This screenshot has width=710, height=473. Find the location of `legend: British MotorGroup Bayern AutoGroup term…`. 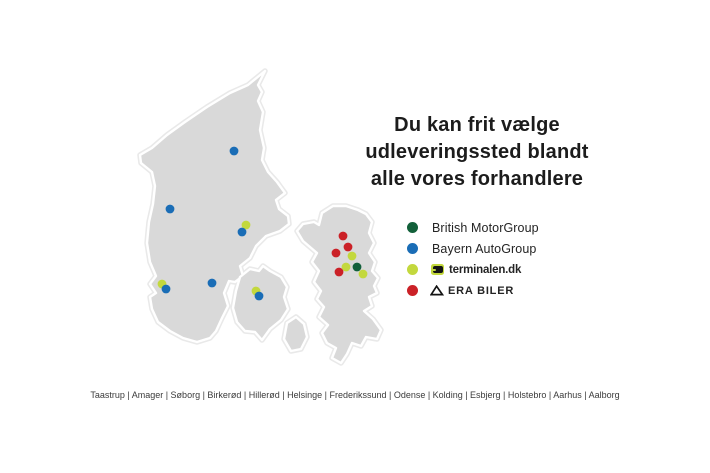

legend: British MotorGroup Bayern AutoGroup term… is located at coordinates (473, 263).